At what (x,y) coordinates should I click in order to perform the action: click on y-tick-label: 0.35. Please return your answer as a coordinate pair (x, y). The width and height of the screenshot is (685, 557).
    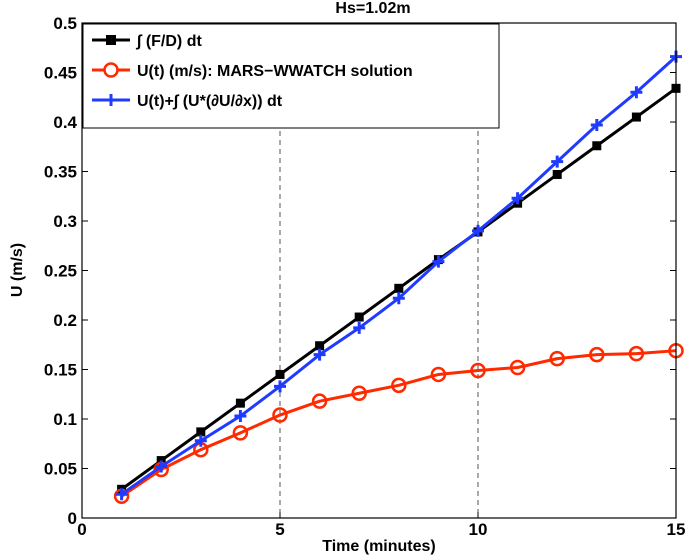
    Looking at the image, I should click on (60, 172).